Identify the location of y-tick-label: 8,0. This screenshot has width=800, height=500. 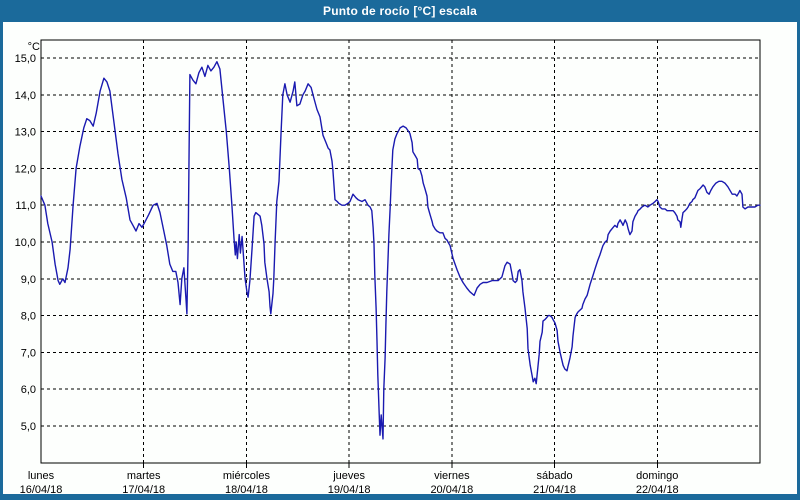
(28, 317).